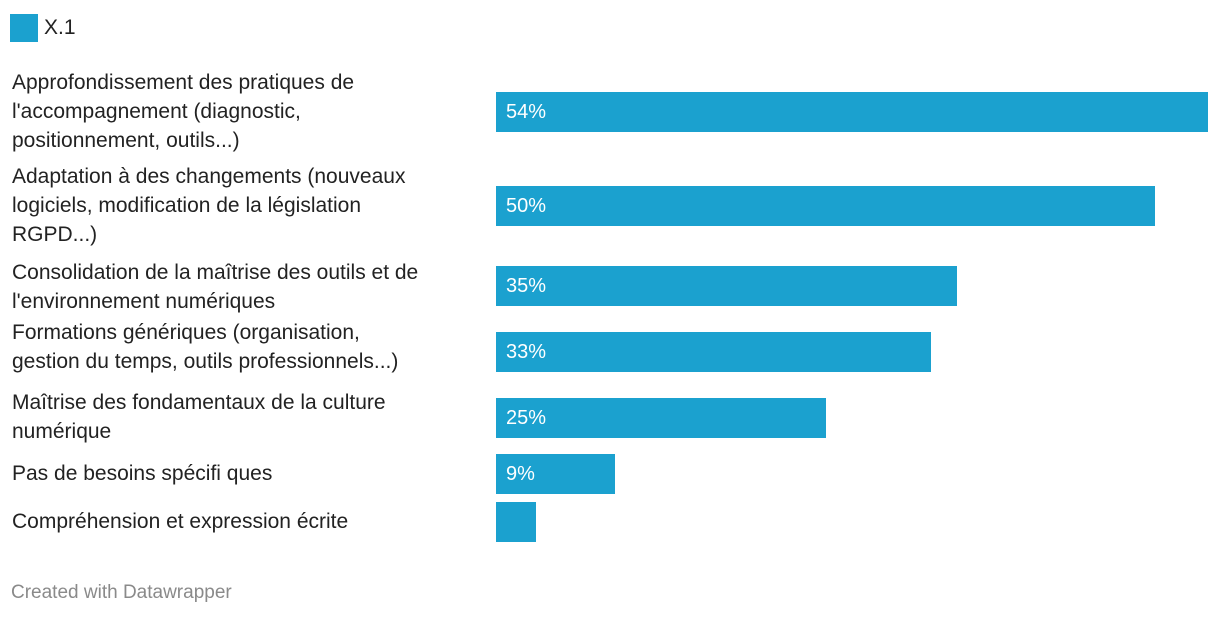 The image size is (1220, 618). I want to click on bar: 33%, so click(713, 352).